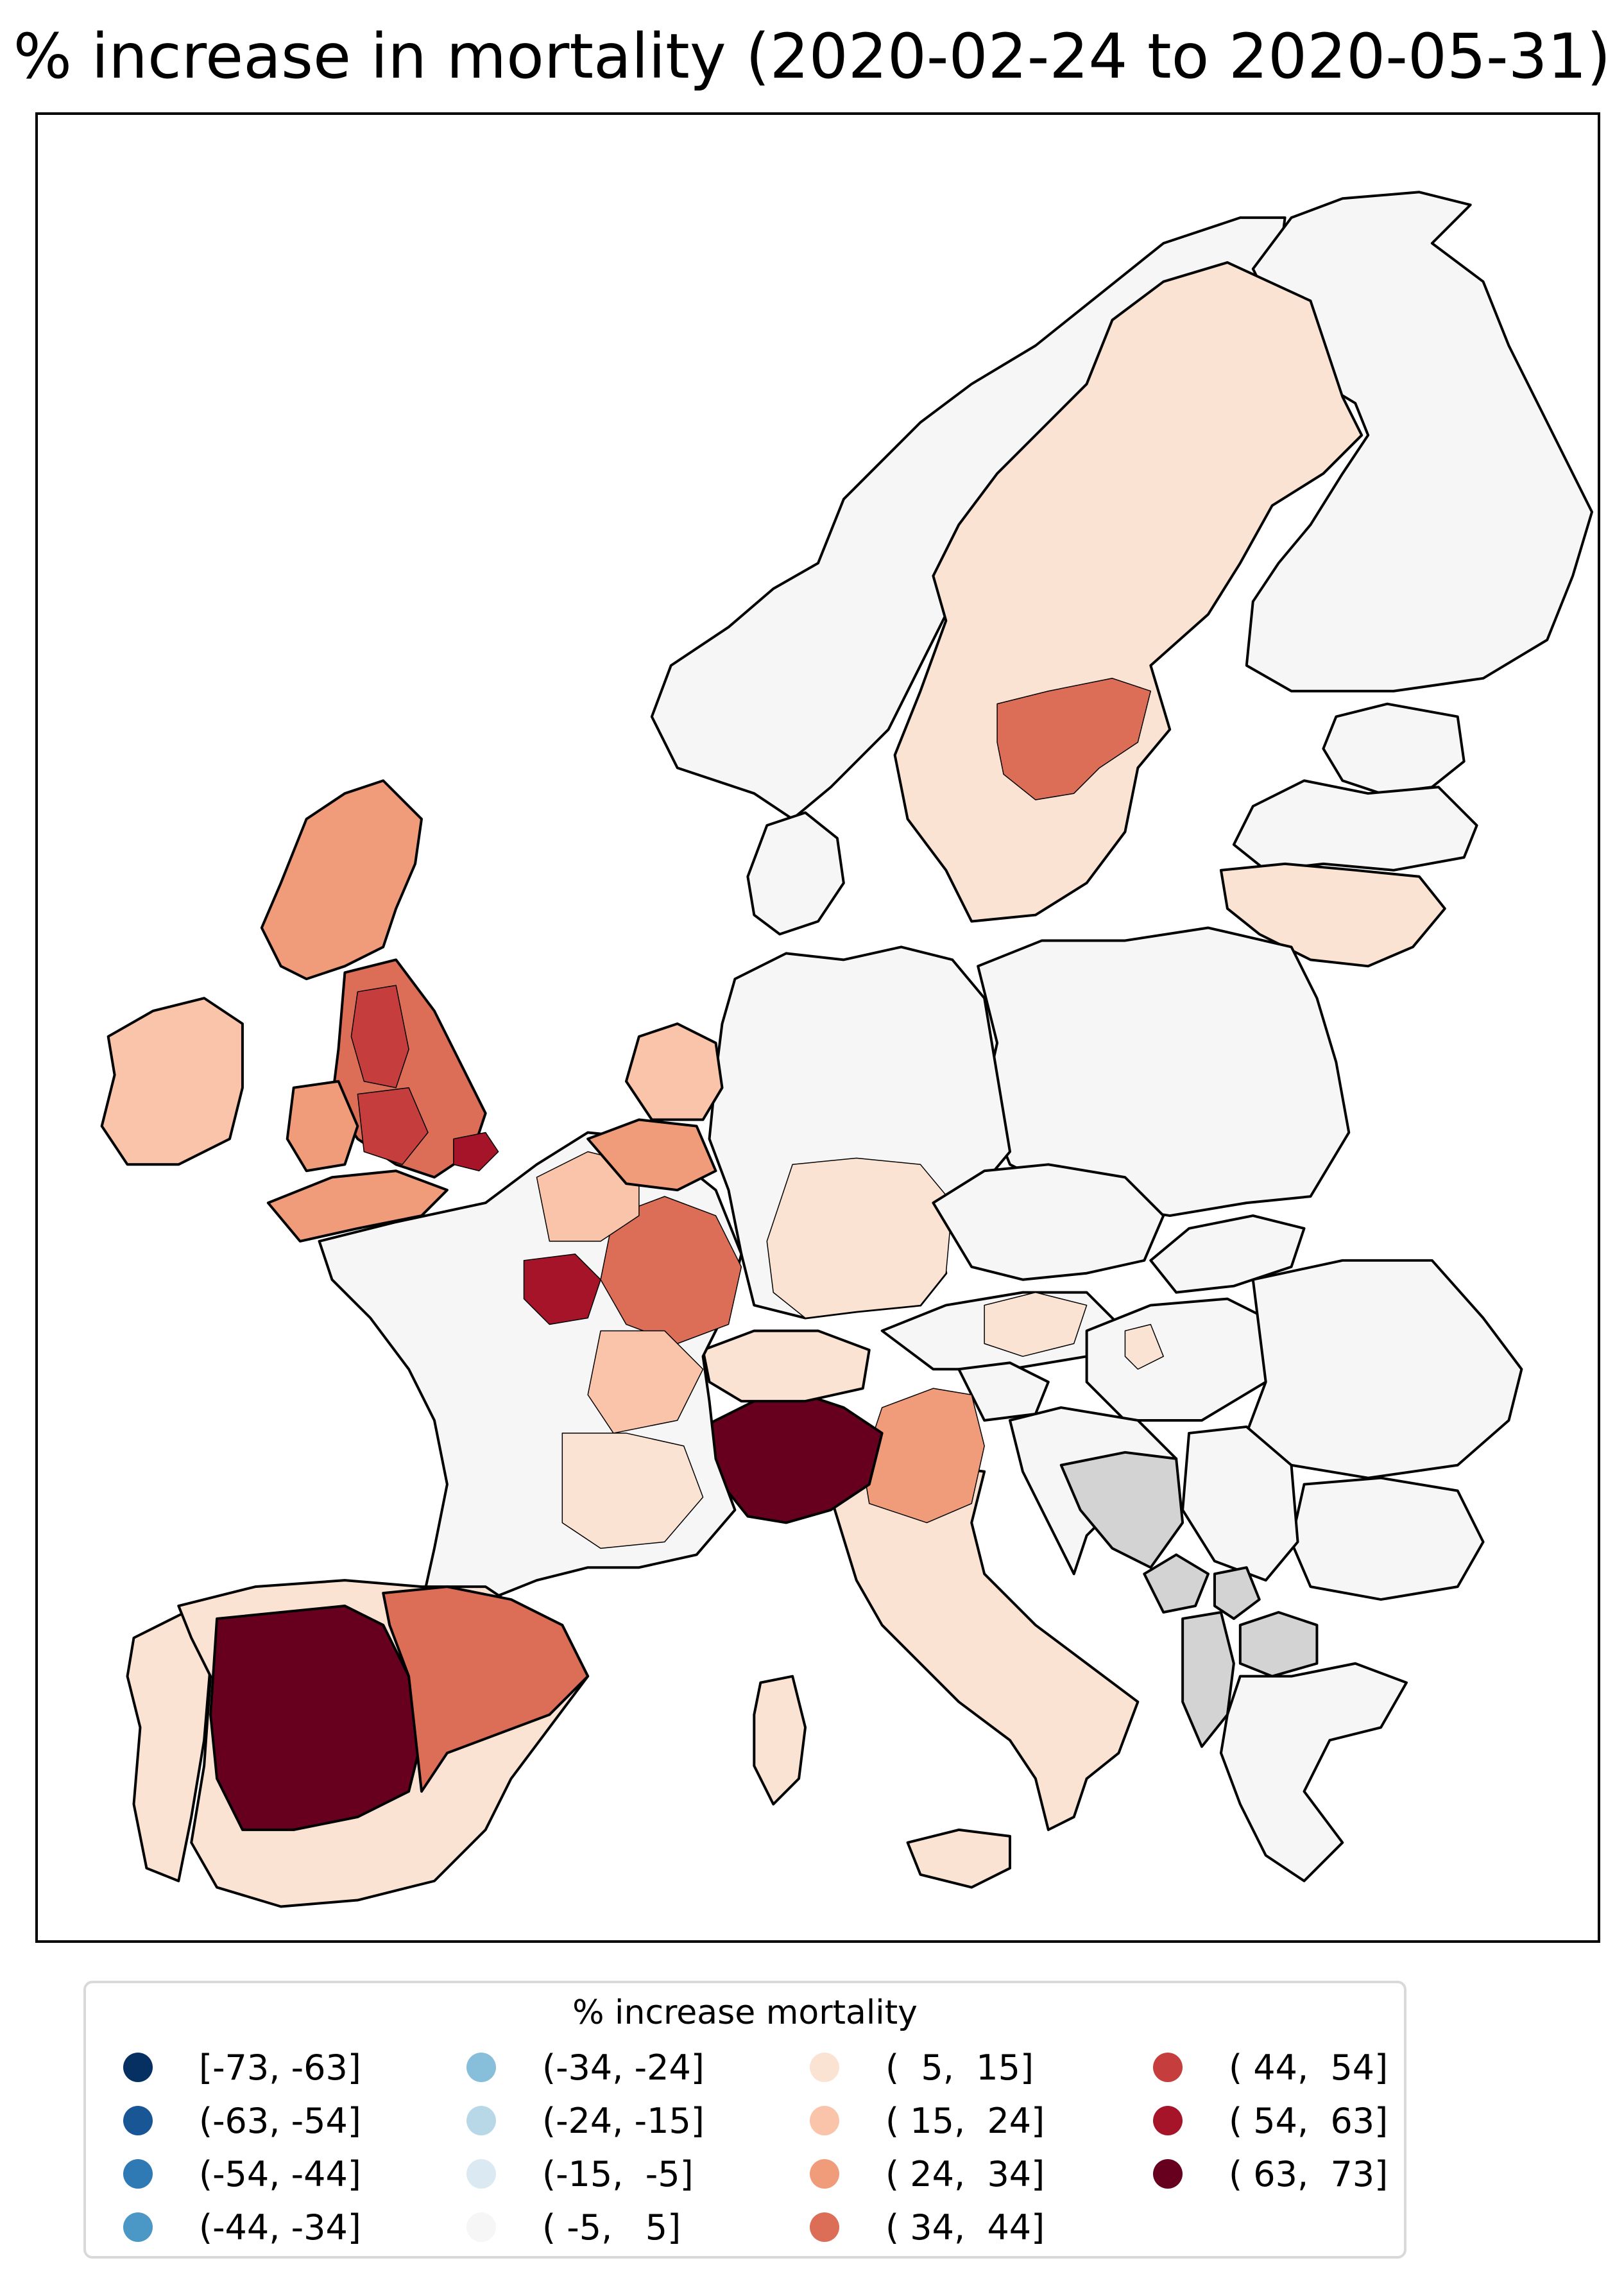 The image size is (1624, 2283). What do you see at coordinates (651, 1155) in the screenshot?
I see `region-belgium` at bounding box center [651, 1155].